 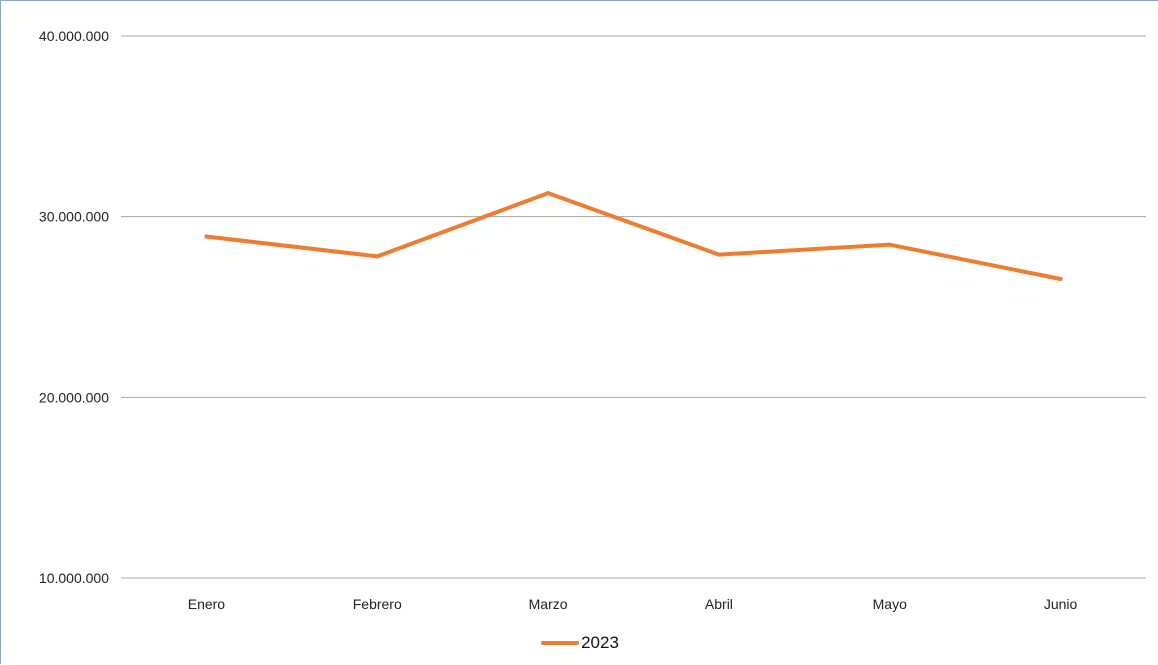 What do you see at coordinates (633, 604) in the screenshot?
I see `x-axis-tick-labels: Enero Febrero Marzo Abril Mayo Junio` at bounding box center [633, 604].